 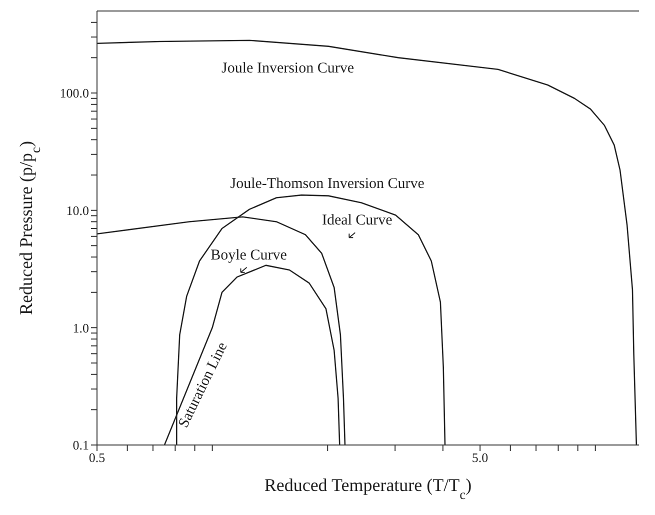 I want to click on annotation: Joule Inversion Curve, so click(x=288, y=68).